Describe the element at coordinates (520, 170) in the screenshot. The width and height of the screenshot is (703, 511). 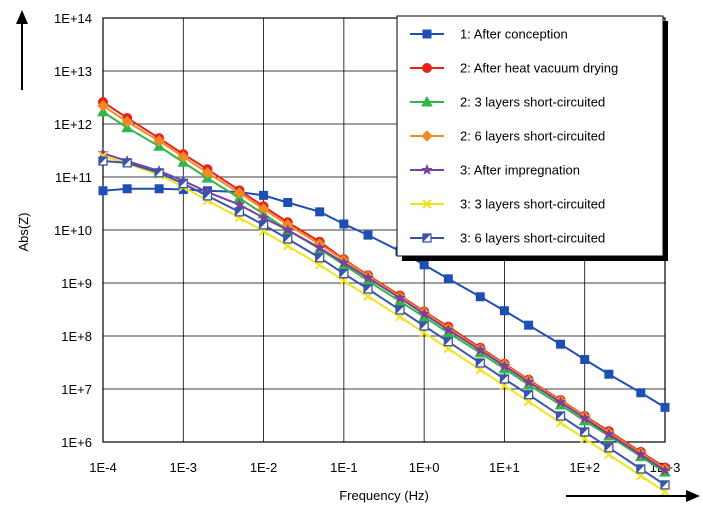
I see `legend-label: 3: After impregnation` at that location.